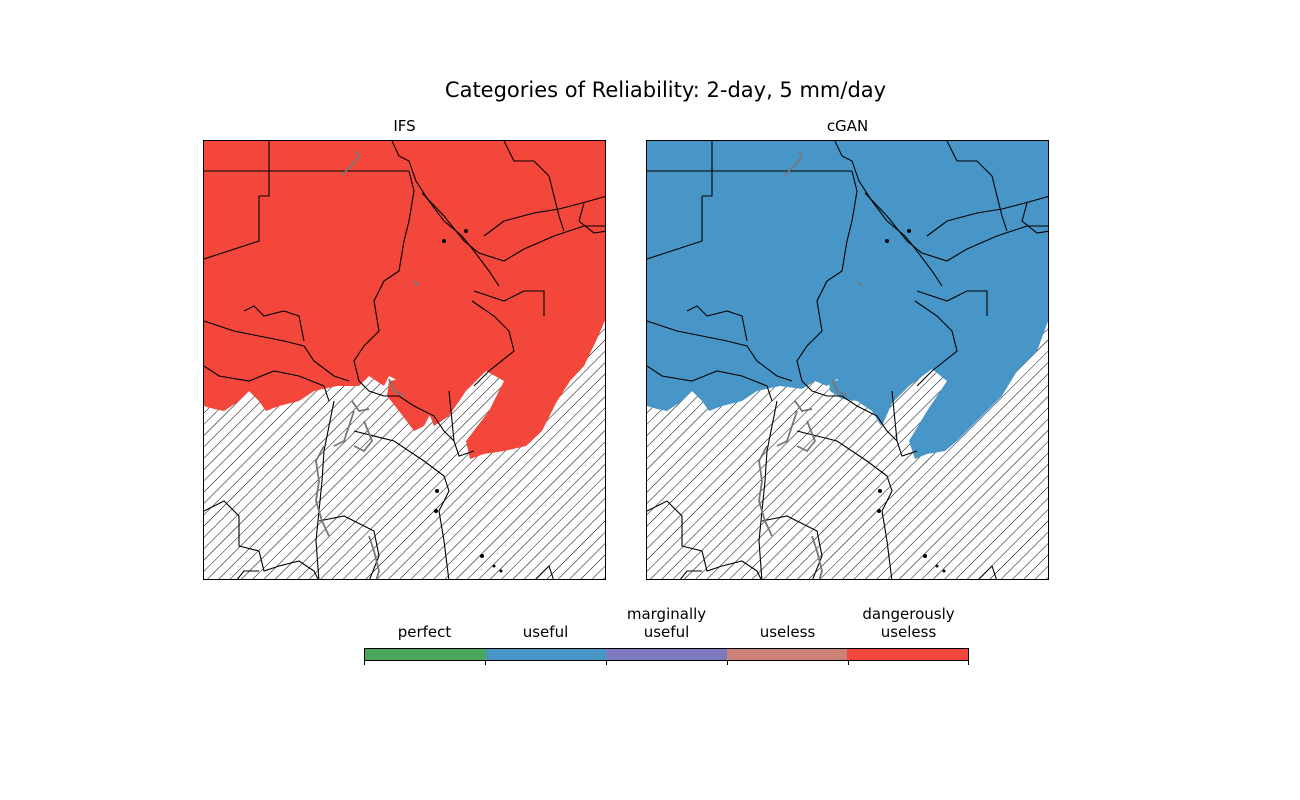 This screenshot has width=1300, height=800. Describe the element at coordinates (908, 623) in the screenshot. I see `colorbar-label-dangerously-useless: dangerously useless` at that location.